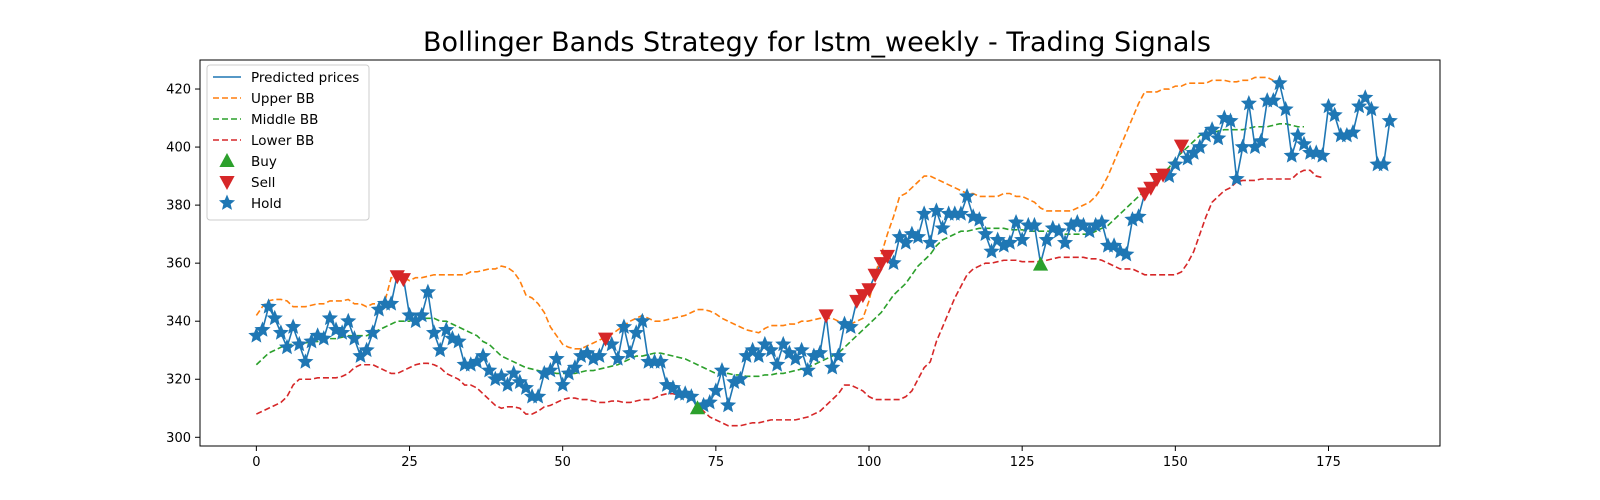  I want to click on legend-box, so click(288, 142).